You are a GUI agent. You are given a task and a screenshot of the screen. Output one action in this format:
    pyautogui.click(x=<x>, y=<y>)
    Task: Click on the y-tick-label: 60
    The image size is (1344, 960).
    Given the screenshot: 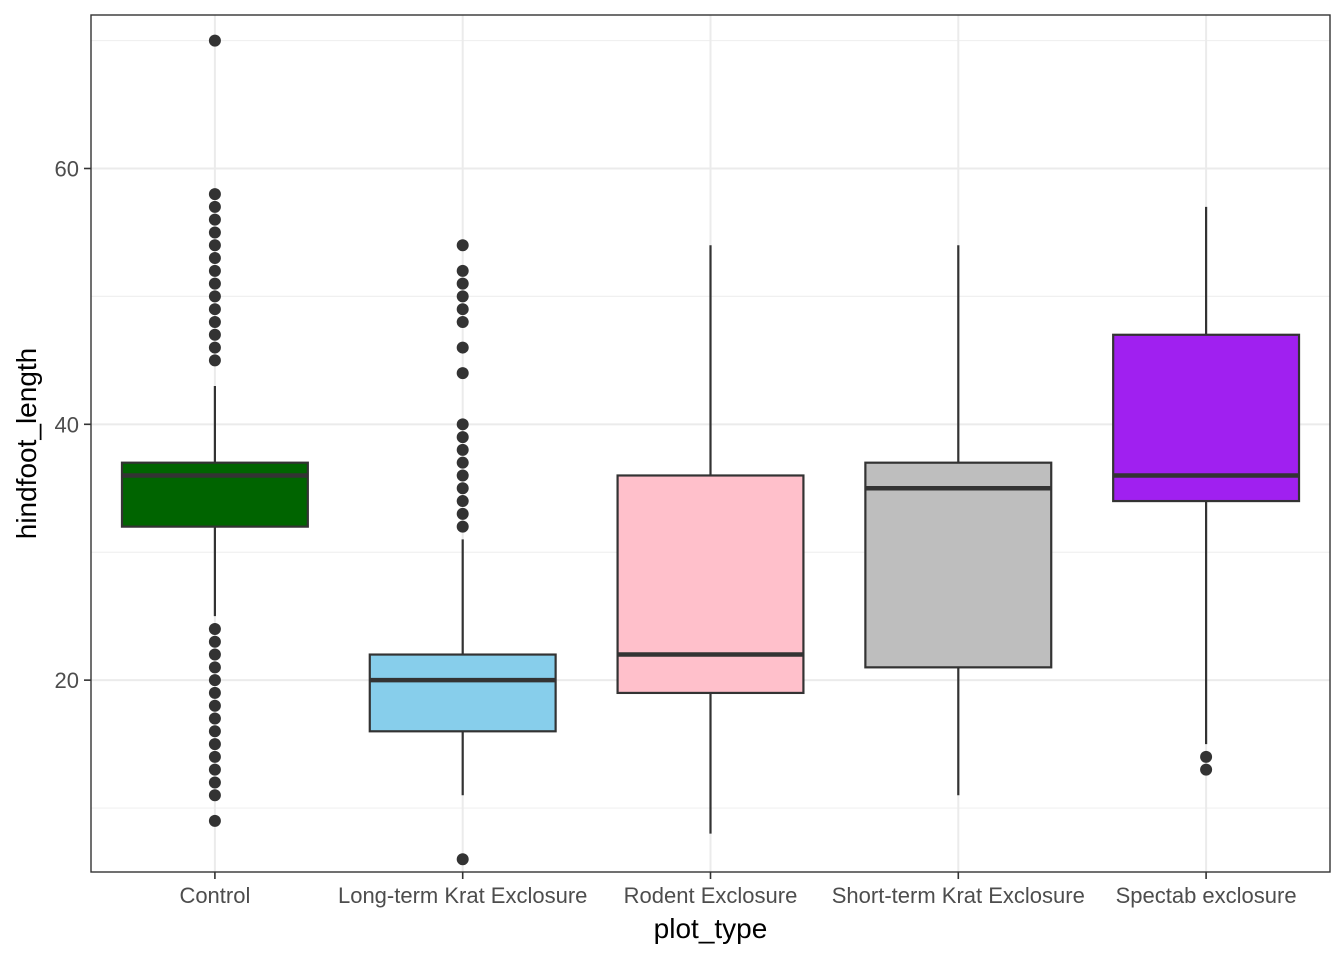 What is the action you would take?
    pyautogui.click(x=67, y=168)
    